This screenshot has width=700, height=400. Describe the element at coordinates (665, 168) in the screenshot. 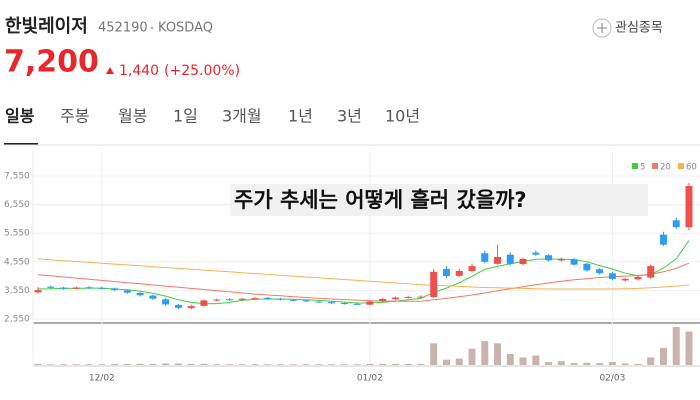

I see `legend-label: 20` at that location.